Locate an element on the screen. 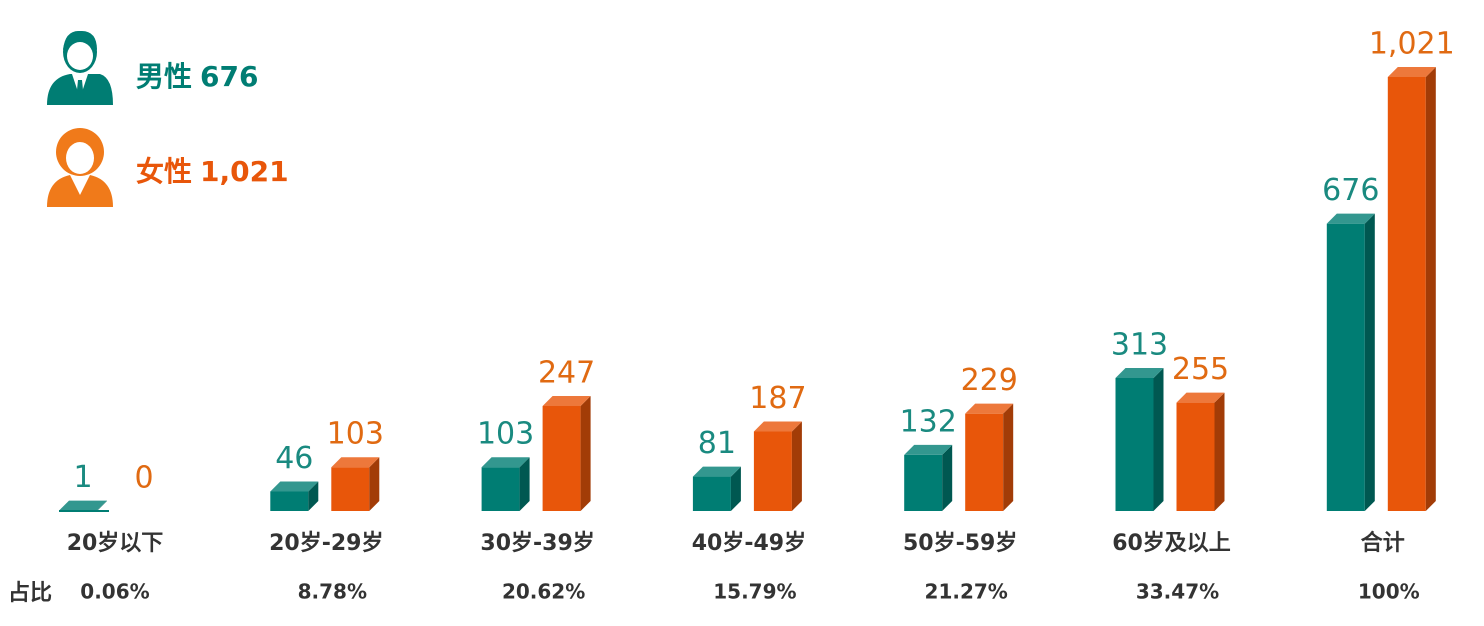 The height and width of the screenshot is (626, 1484). value-label: 229 is located at coordinates (989, 380).